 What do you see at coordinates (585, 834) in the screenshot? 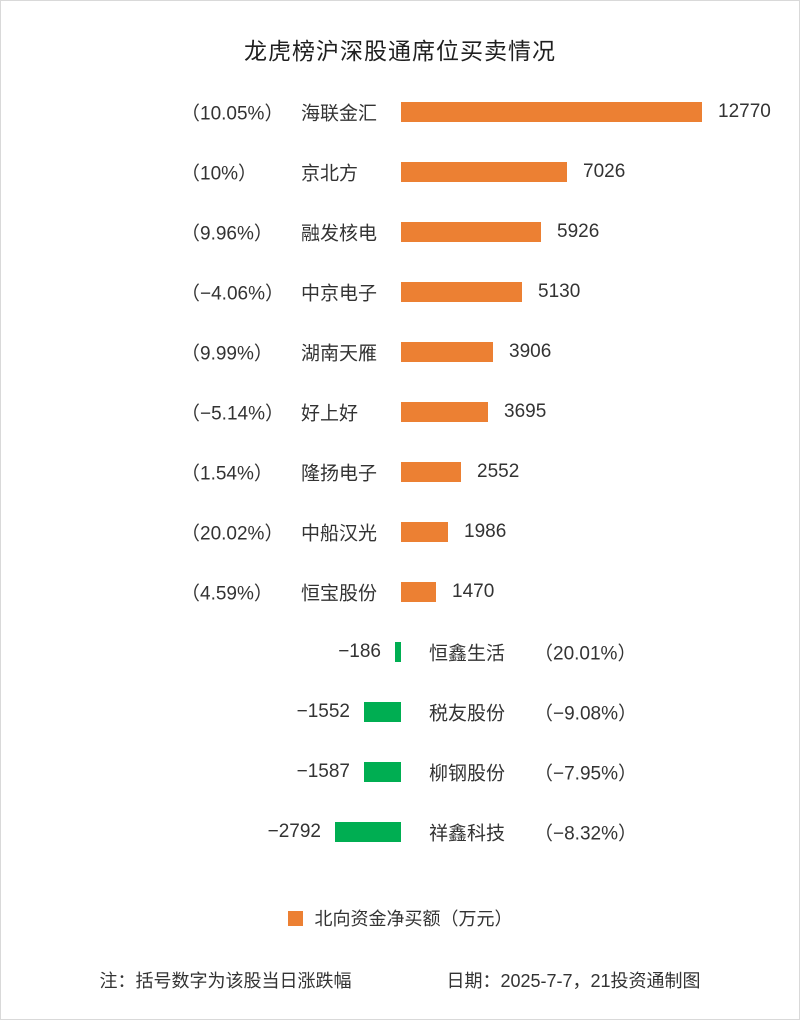
I see `change-pct-label: （−8.32%）` at bounding box center [585, 834].